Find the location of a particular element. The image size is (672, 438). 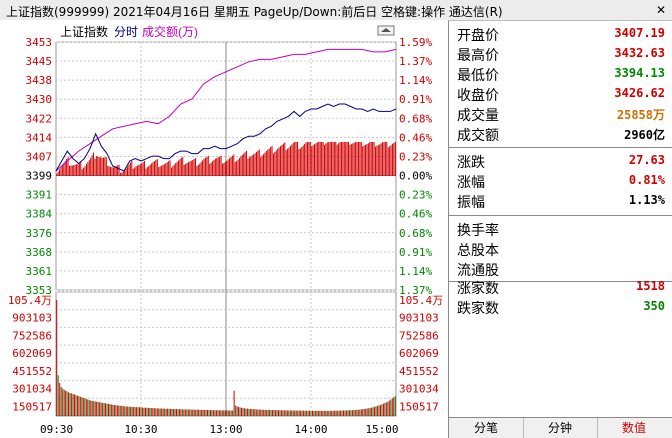

row-advancers: 涨家数 1518 is located at coordinates (560, 287).